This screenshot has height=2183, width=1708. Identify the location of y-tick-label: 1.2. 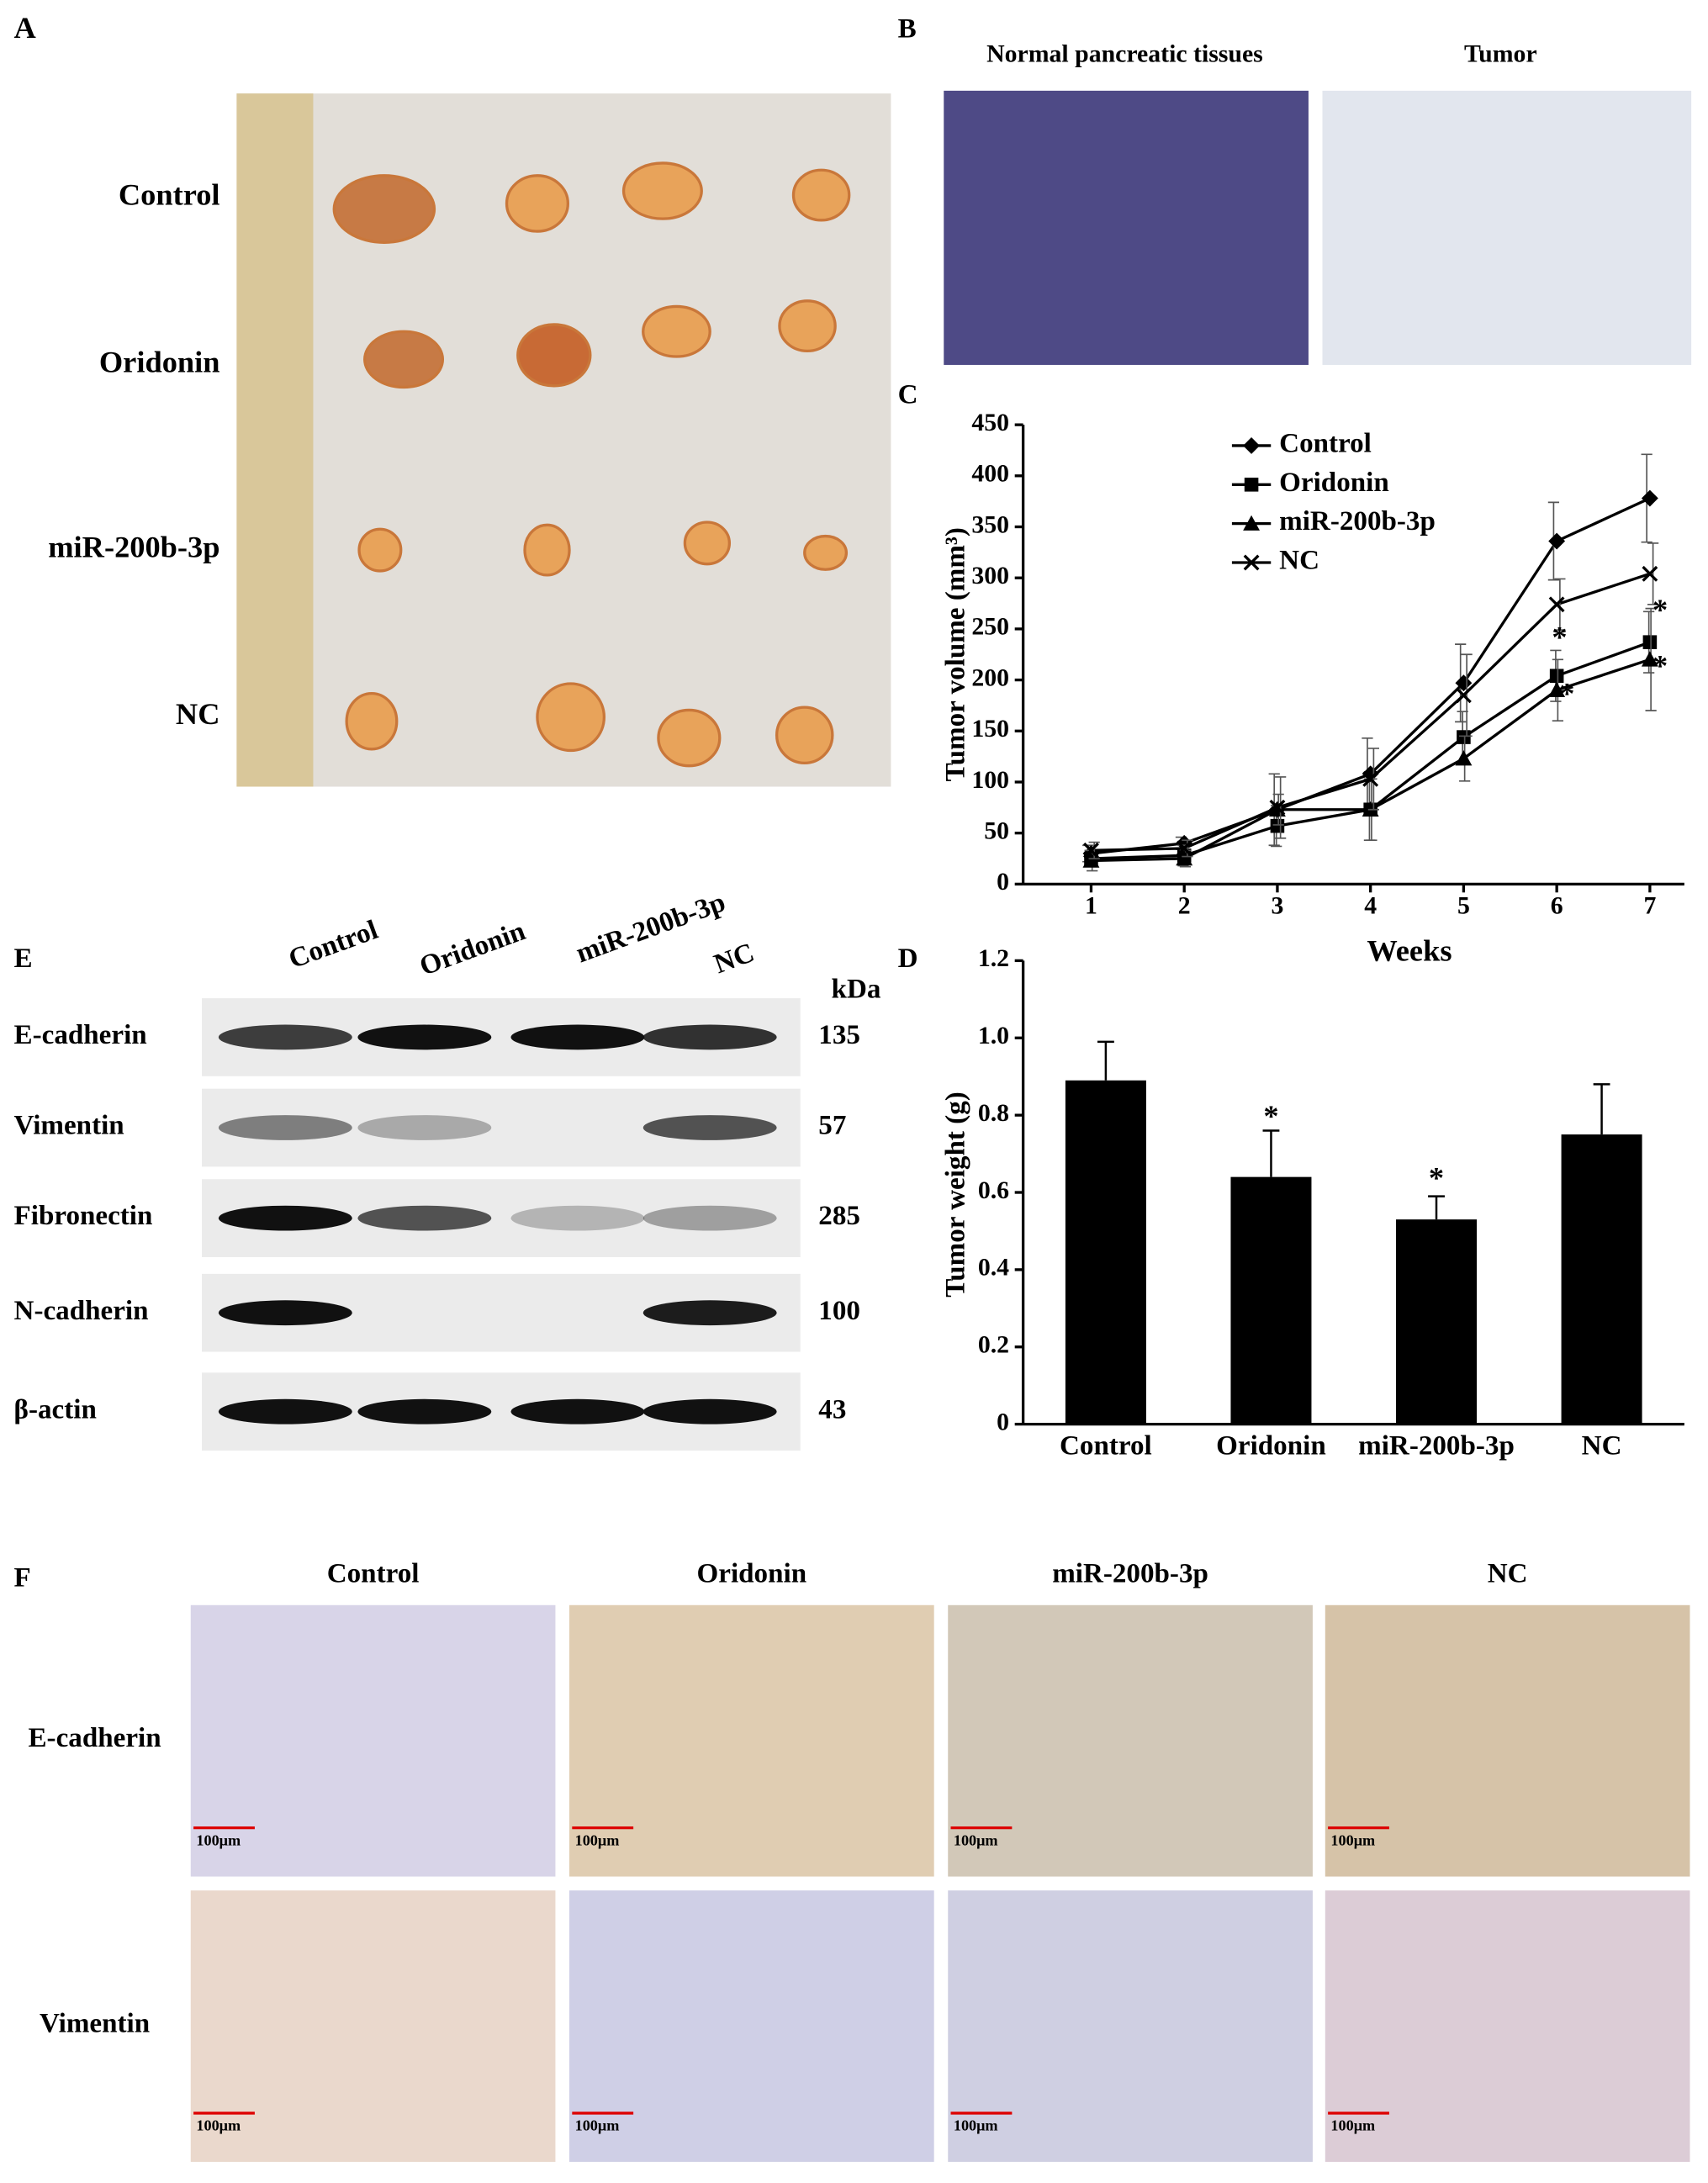
(993, 958).